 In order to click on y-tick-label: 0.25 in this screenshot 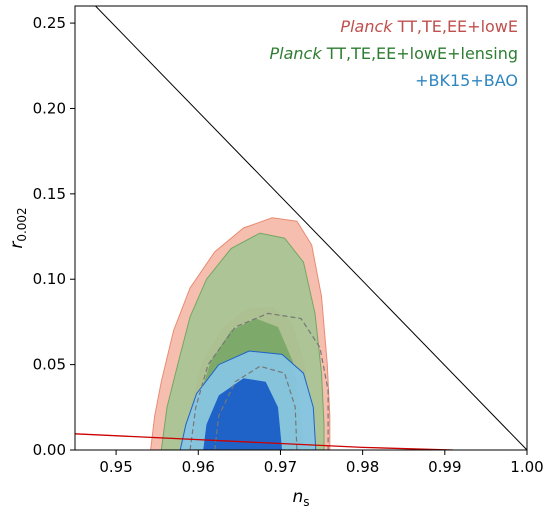, I will do `click(49, 23)`.